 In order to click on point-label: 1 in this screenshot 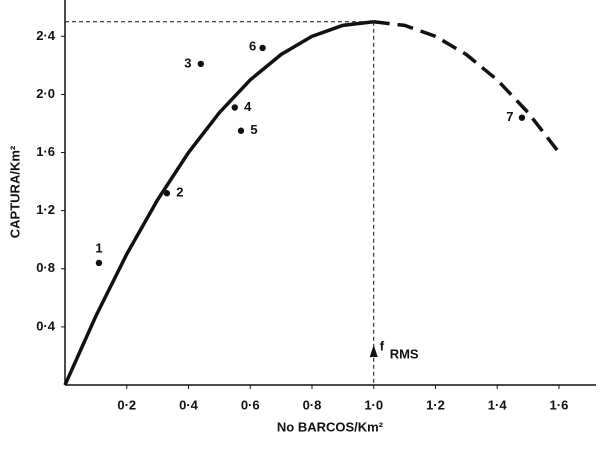, I will do `click(98, 247)`.